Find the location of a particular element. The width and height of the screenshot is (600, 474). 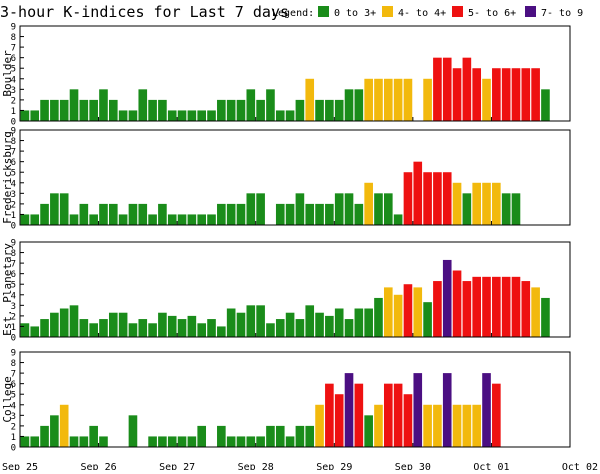

y-tick-p3-1: 1 is located at coordinates (13, 328).